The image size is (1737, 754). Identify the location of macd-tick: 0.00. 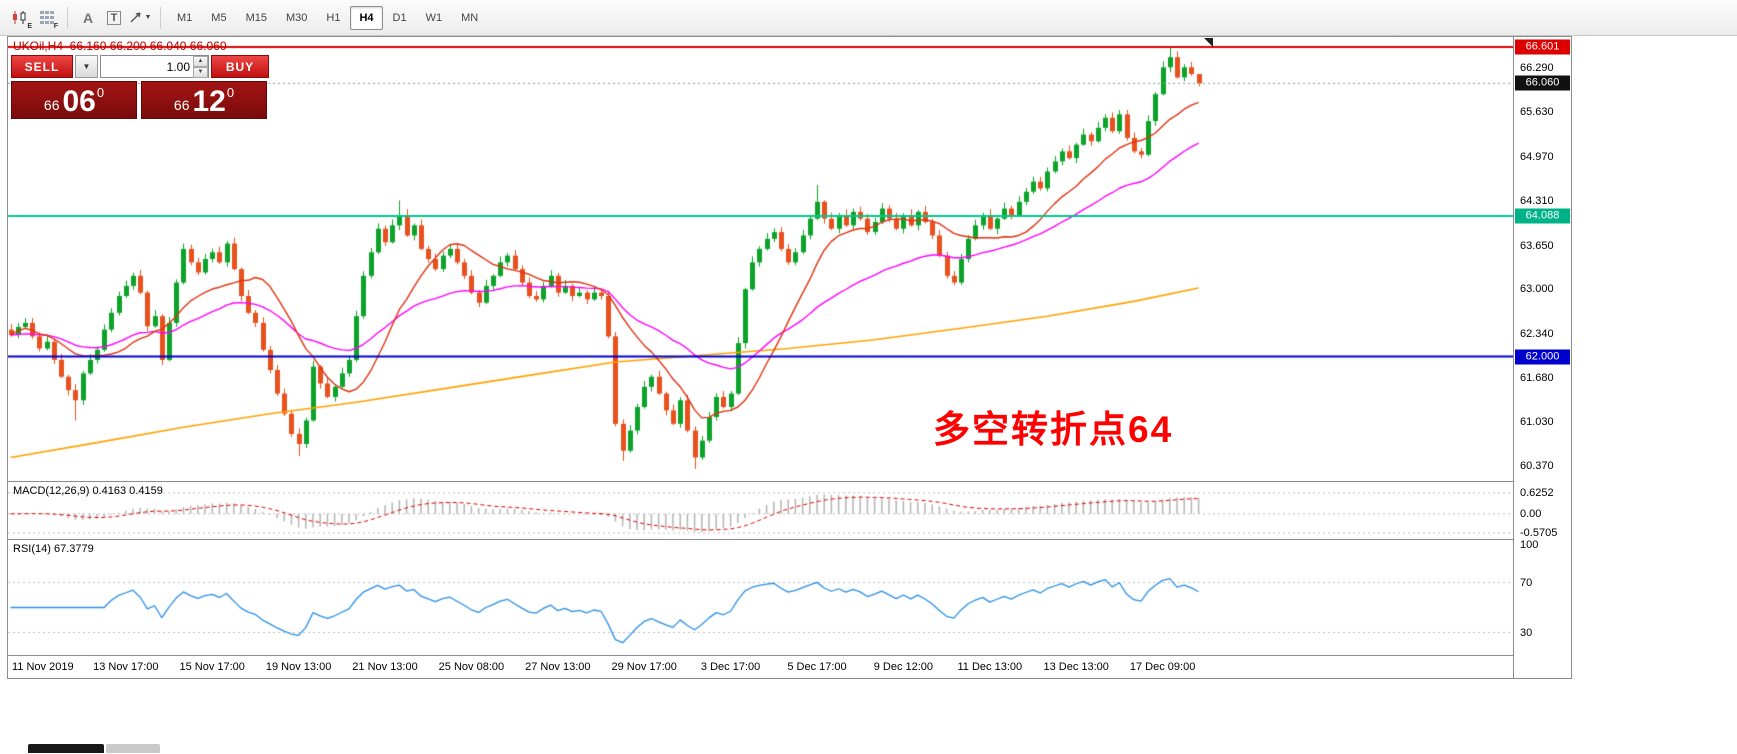
(1531, 513).